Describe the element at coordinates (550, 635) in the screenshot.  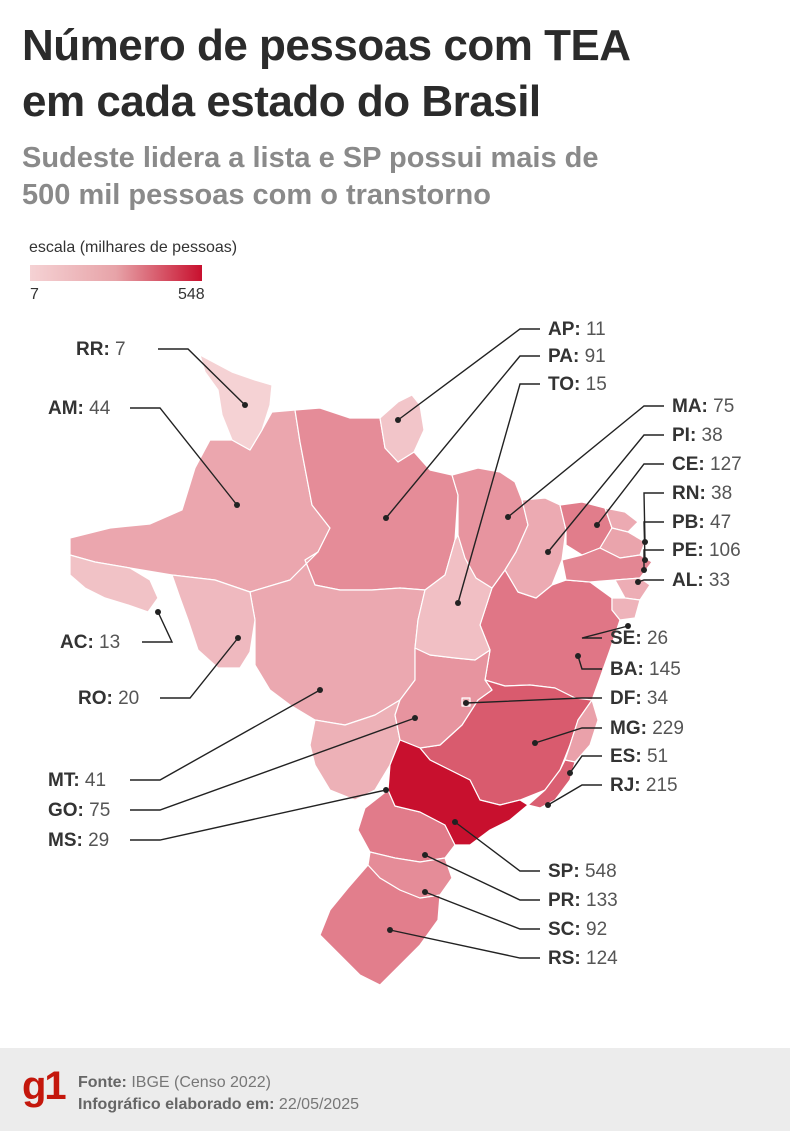
I see `state-ba` at that location.